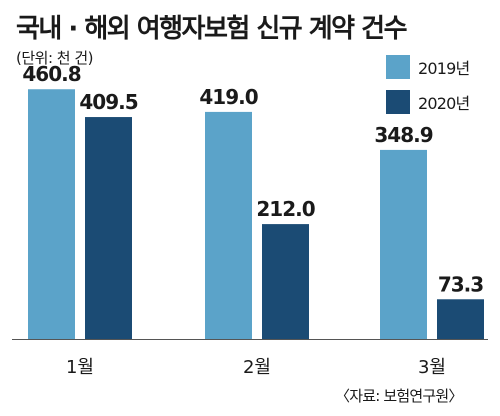 This screenshot has width=500, height=416. Describe the element at coordinates (285, 209) in the screenshot. I see `data-label-2020-2: 212.0` at that location.